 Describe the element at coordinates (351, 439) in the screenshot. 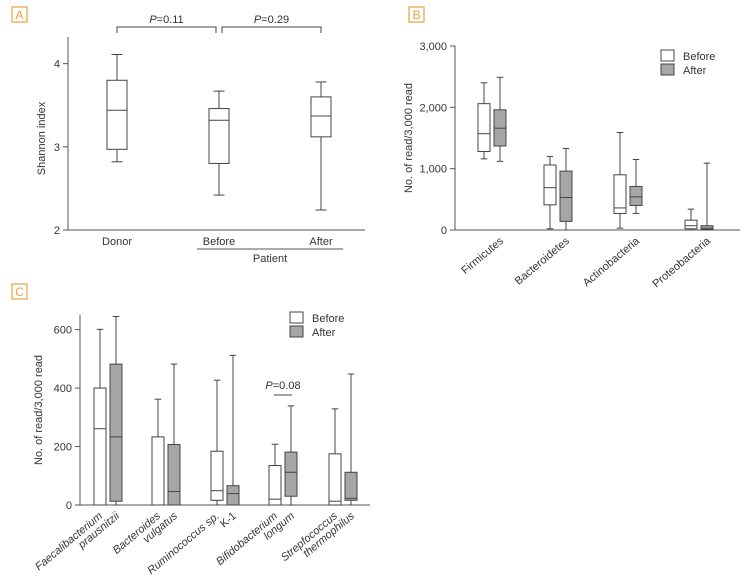

I see `c-after-4-box` at that location.